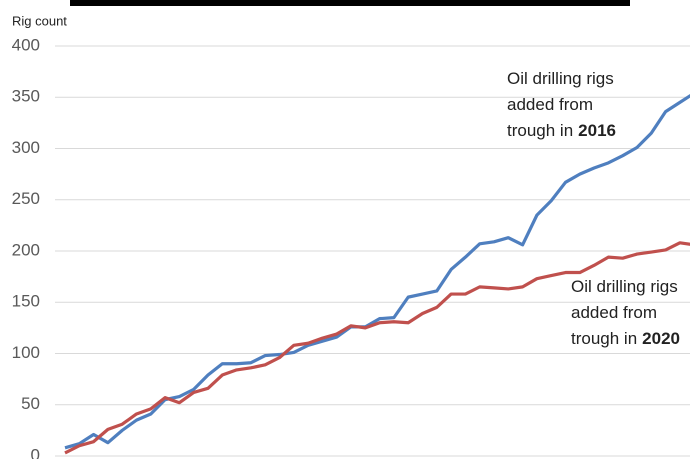 The height and width of the screenshot is (459, 690). I want to click on annotation-year: 2016, so click(597, 130).